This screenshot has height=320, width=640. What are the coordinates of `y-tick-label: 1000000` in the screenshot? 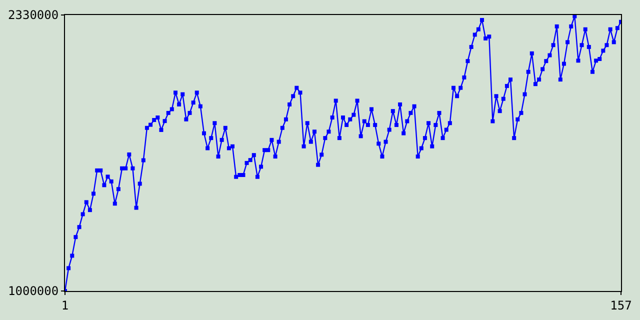 It's located at (33, 291).